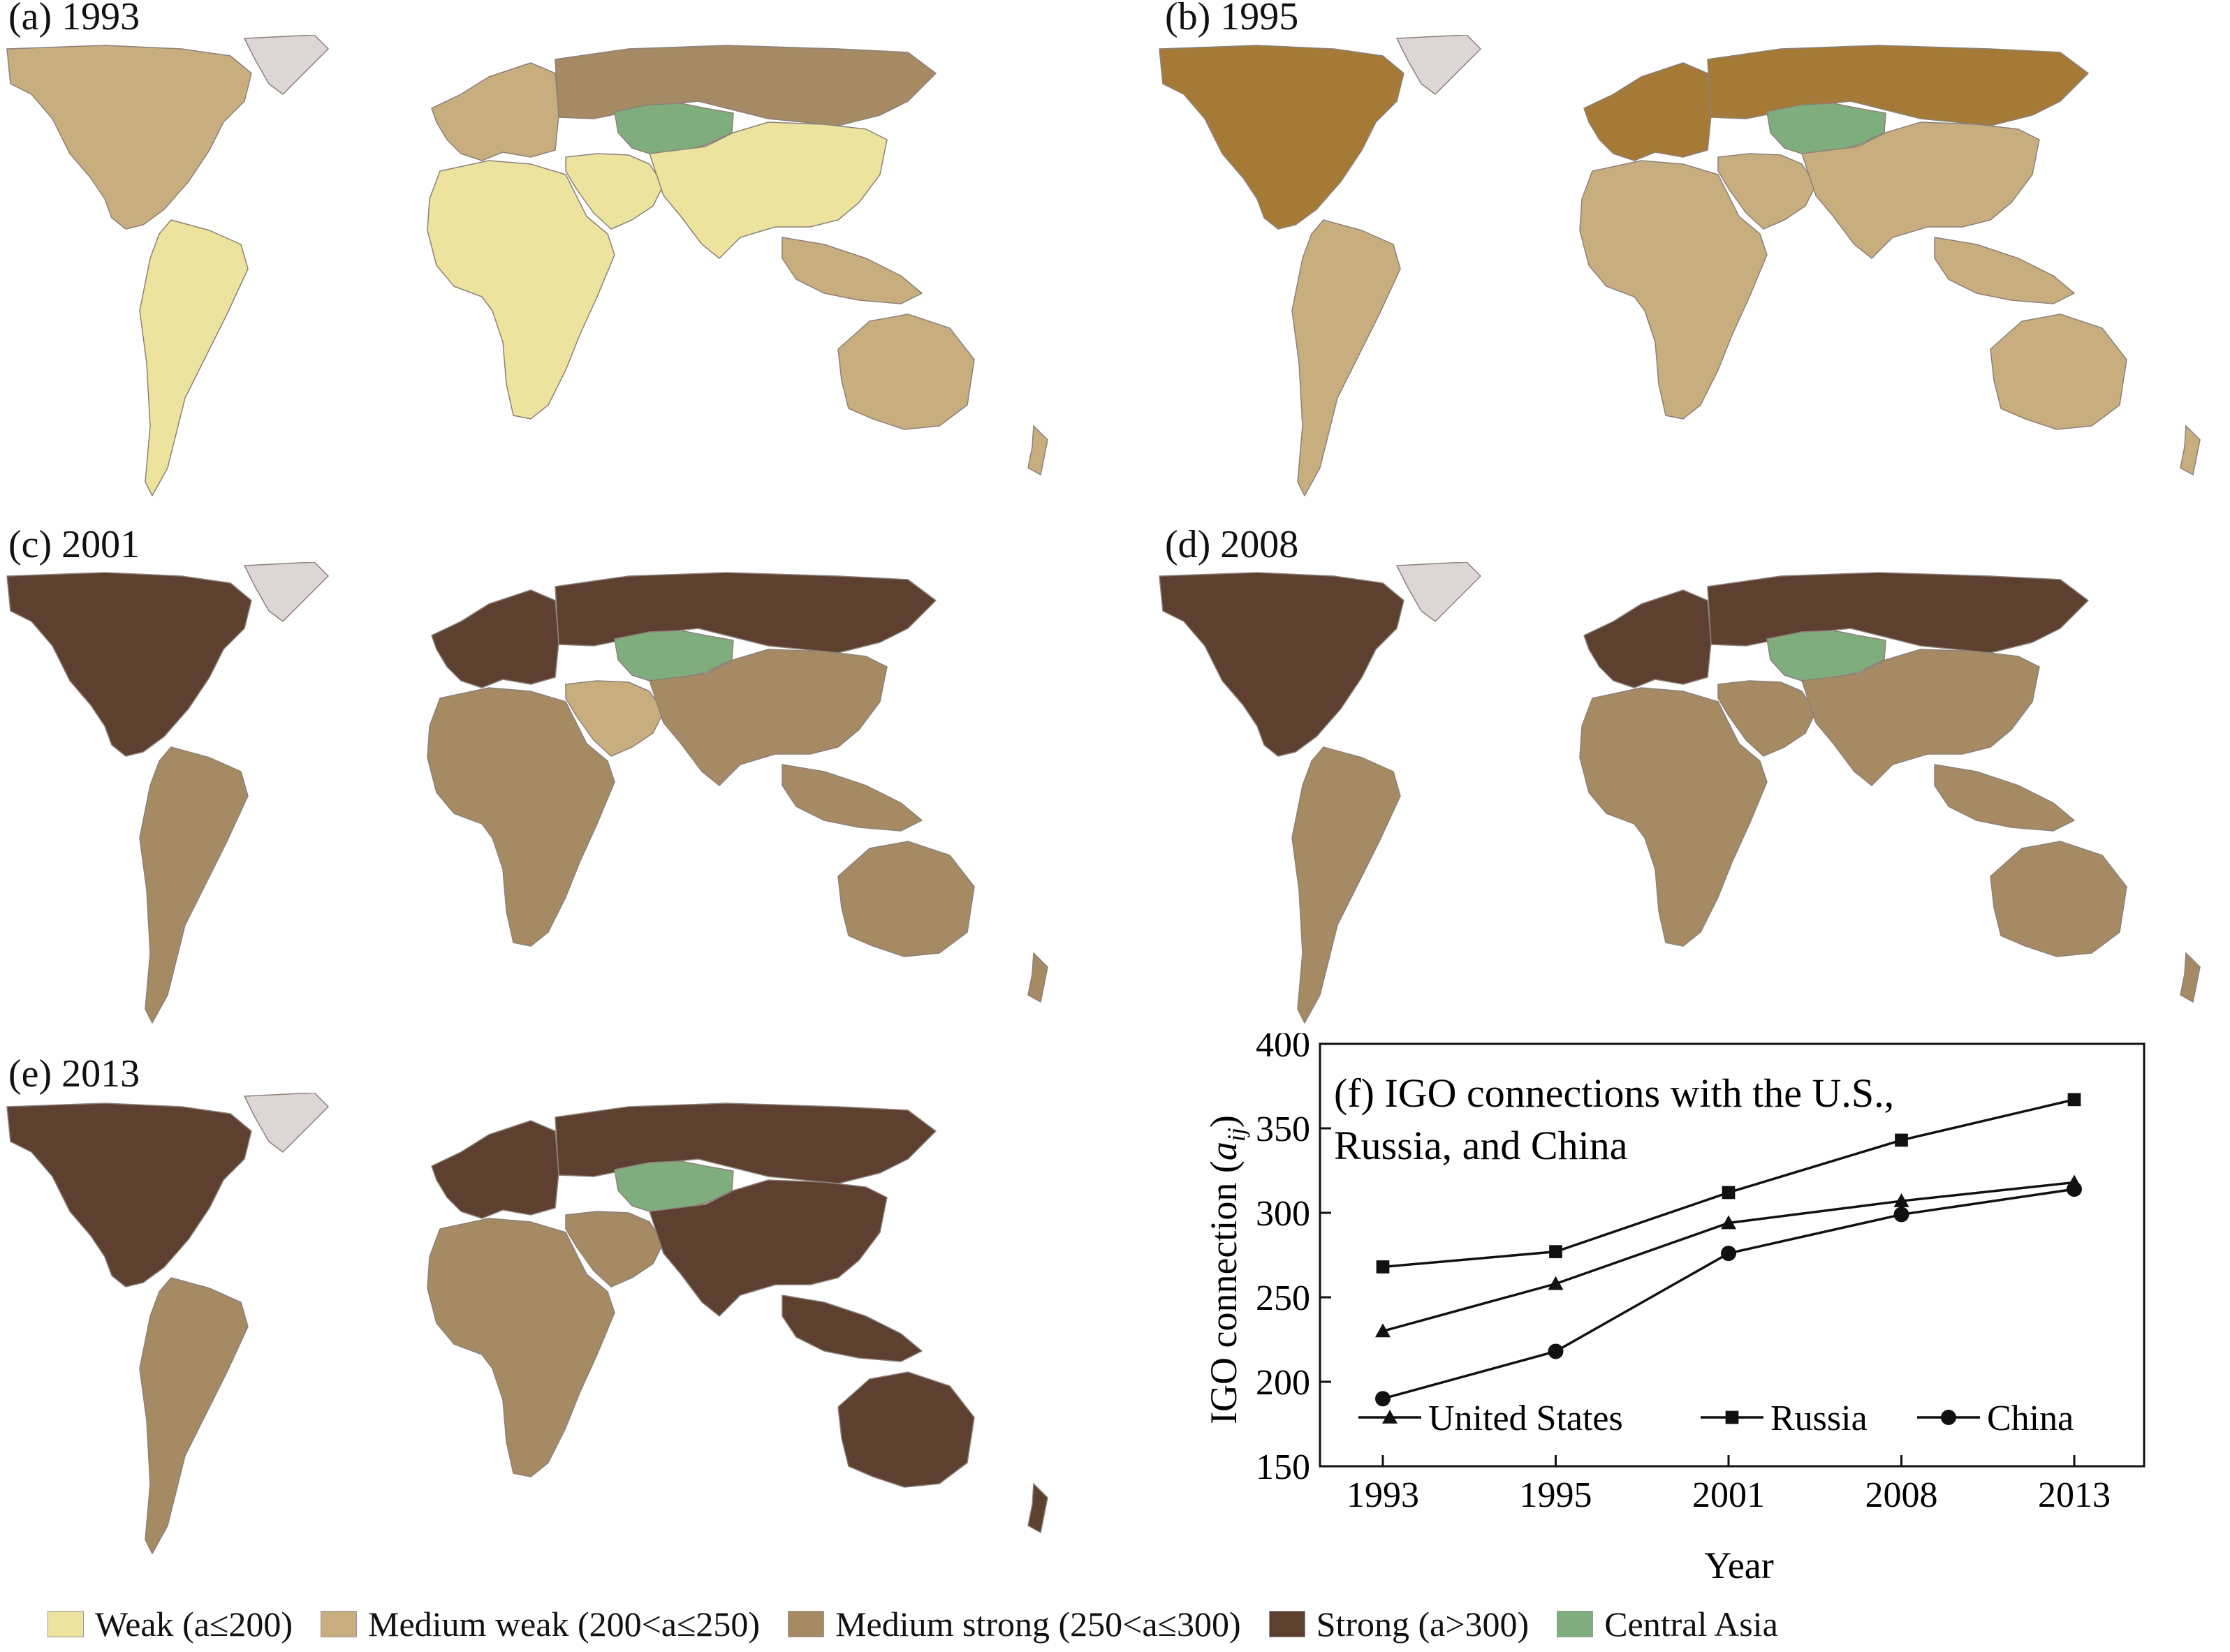  What do you see at coordinates (1232, 544) in the screenshot?
I see `panel-title: (d) 2008` at bounding box center [1232, 544].